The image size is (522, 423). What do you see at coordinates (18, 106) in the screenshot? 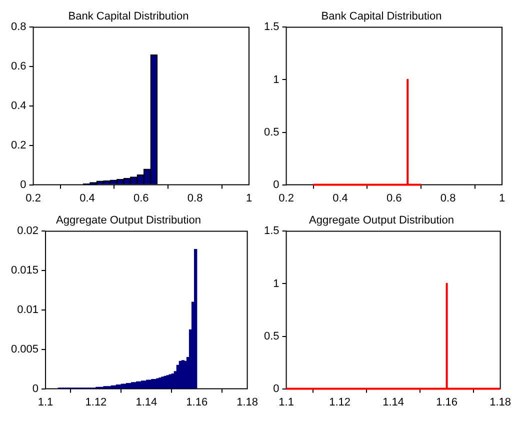
I see `y-tick-label: 0.4` at bounding box center [18, 106].